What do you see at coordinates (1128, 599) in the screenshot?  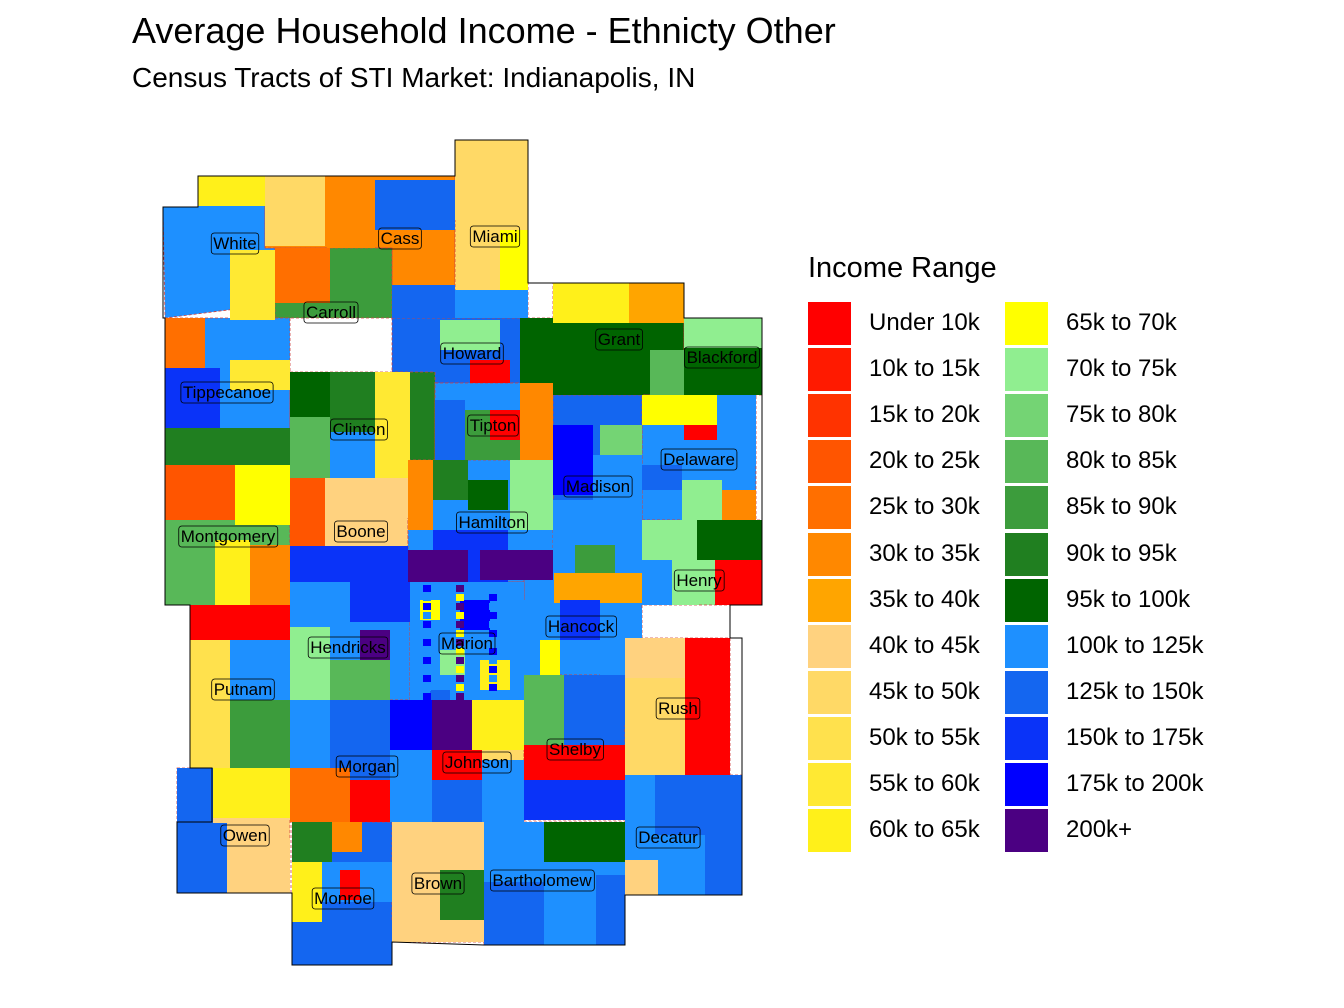 I see `legend-label: 95k to 100k` at bounding box center [1128, 599].